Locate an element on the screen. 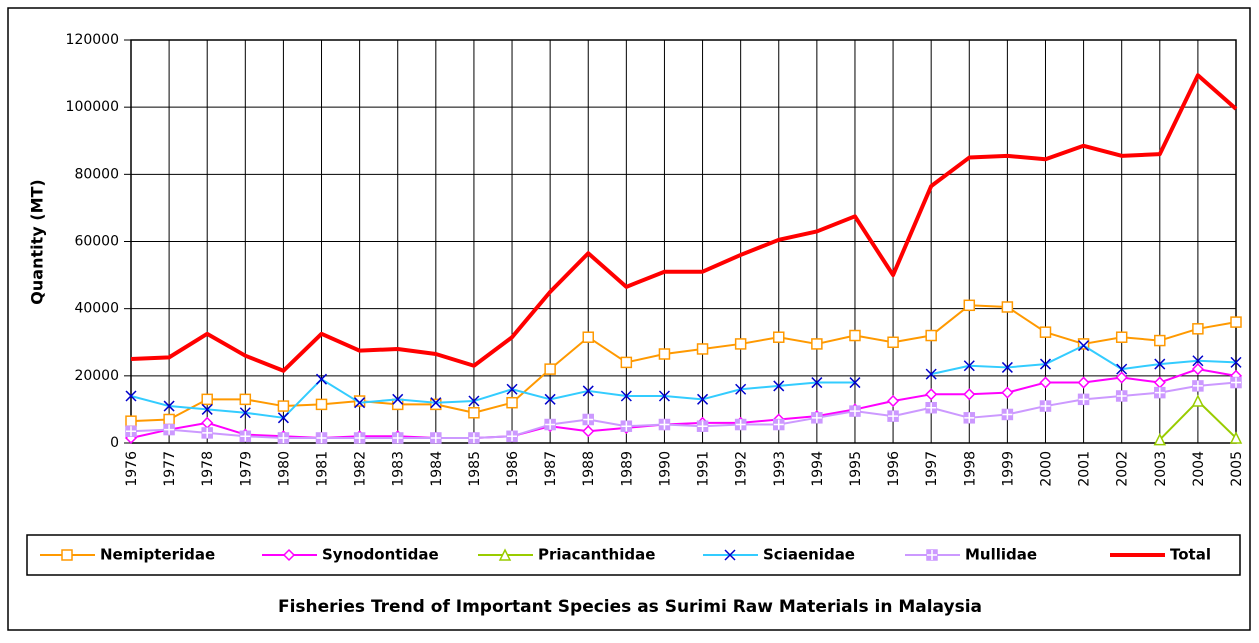 This screenshot has width=1259, height=643. x-tick-label: 1996 is located at coordinates (894, 469).